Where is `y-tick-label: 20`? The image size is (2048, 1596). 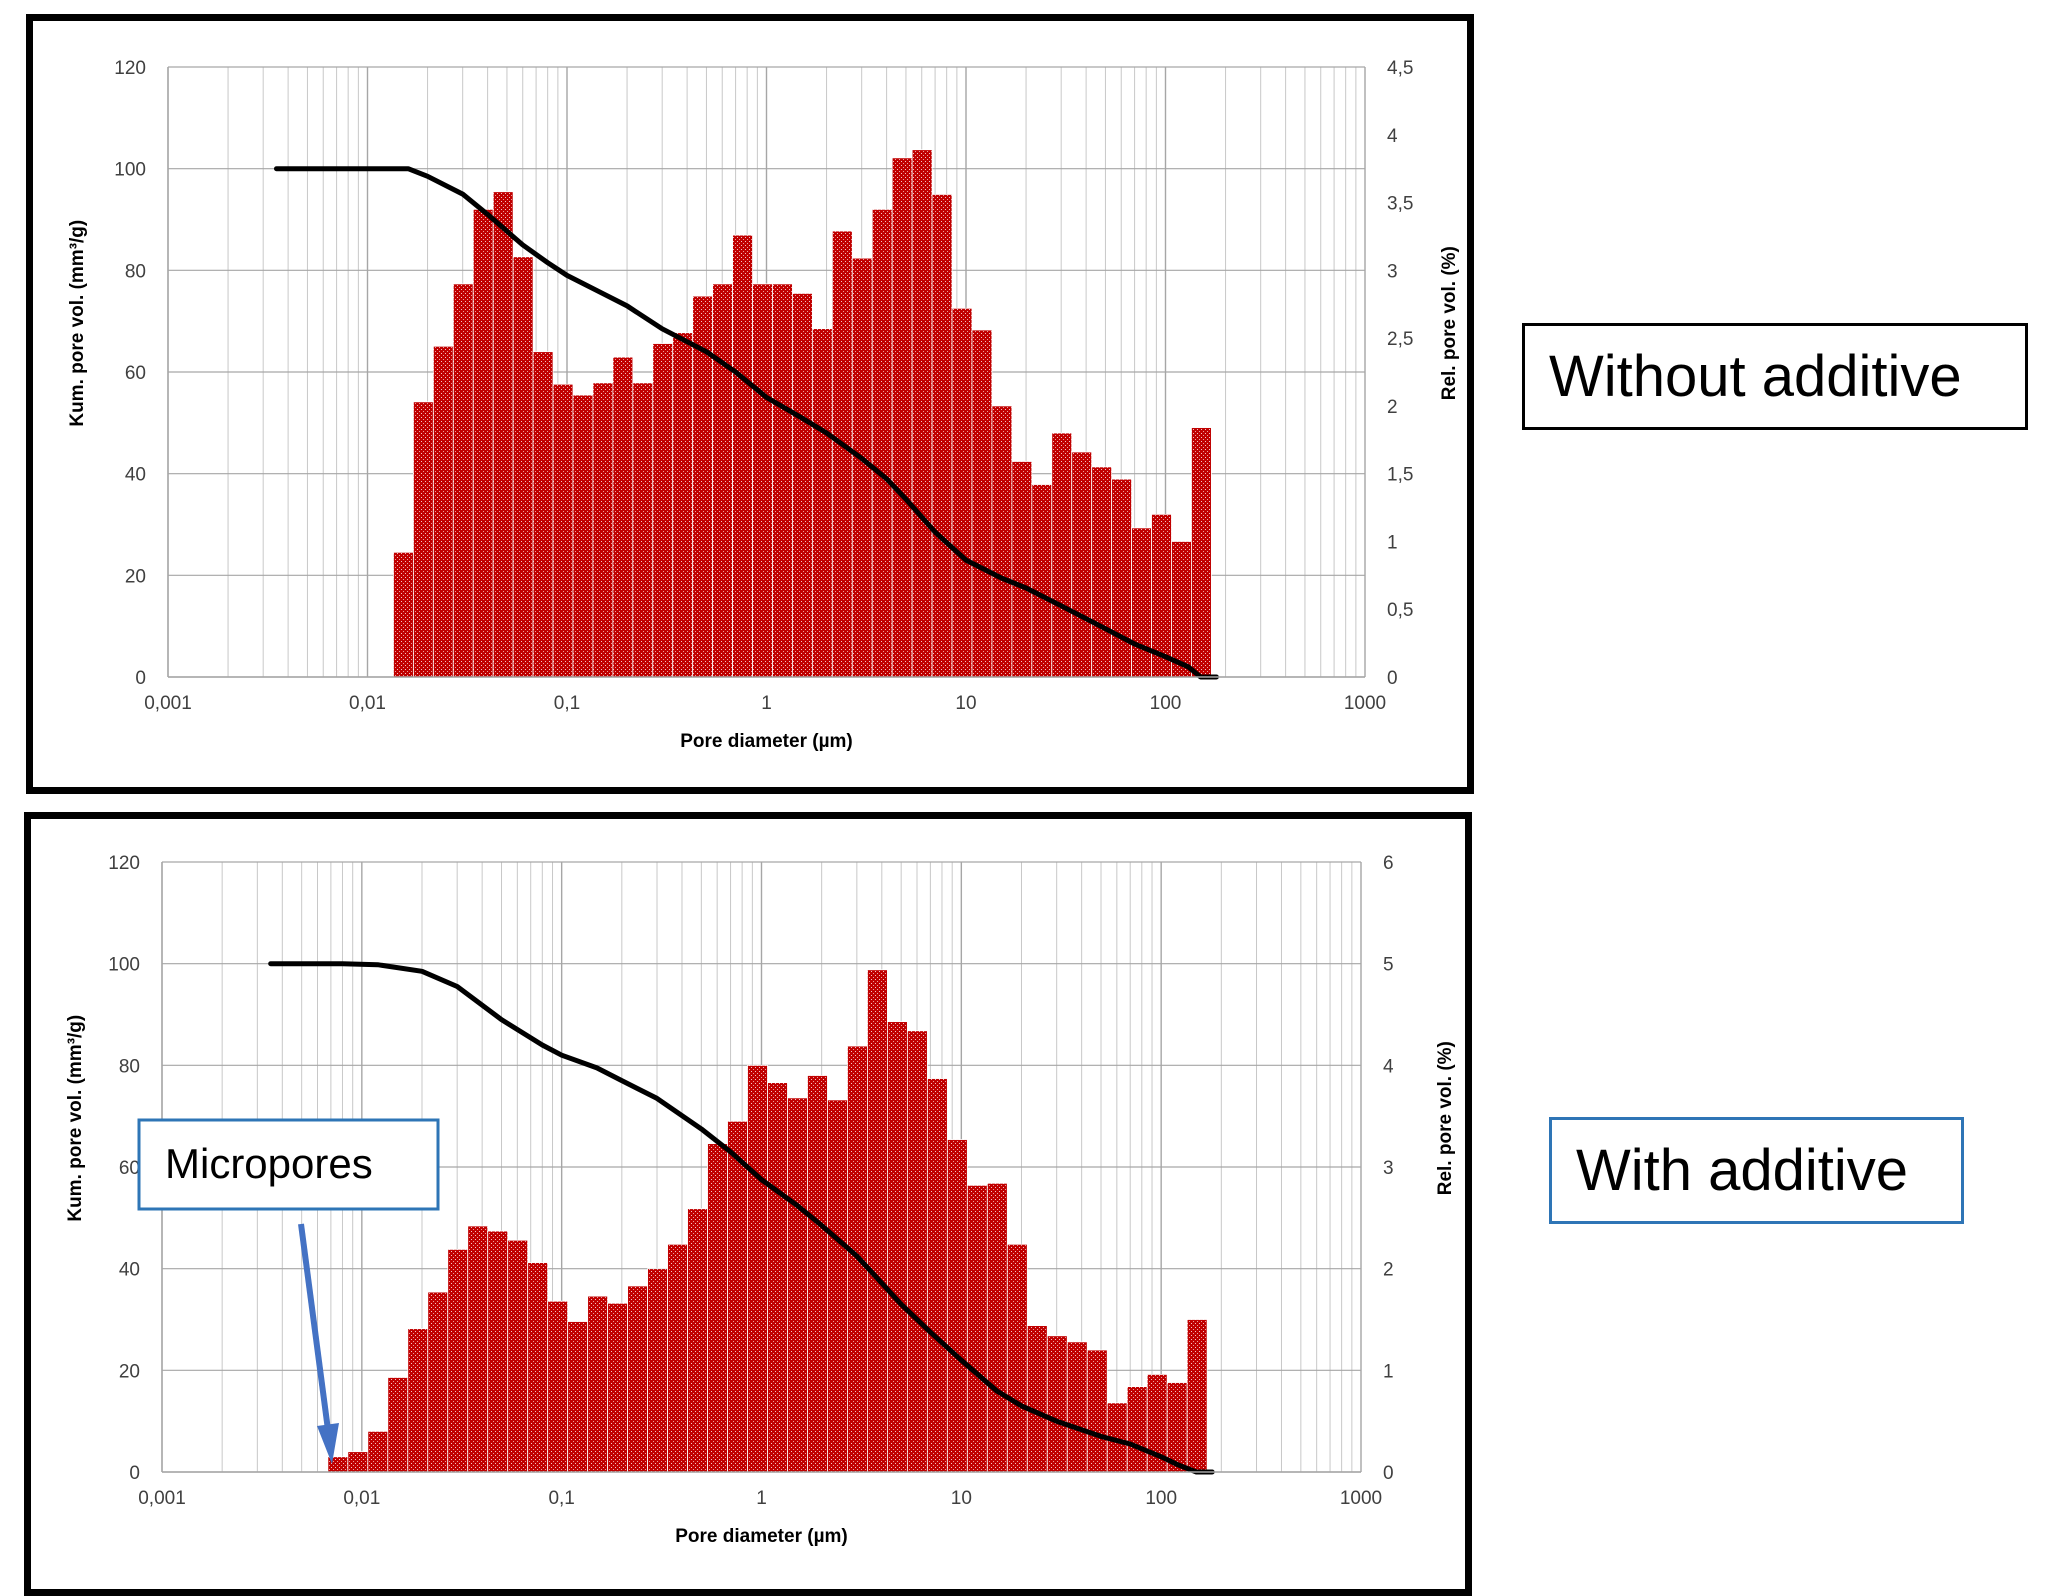
y-tick-label: 20 is located at coordinates (129, 1371).